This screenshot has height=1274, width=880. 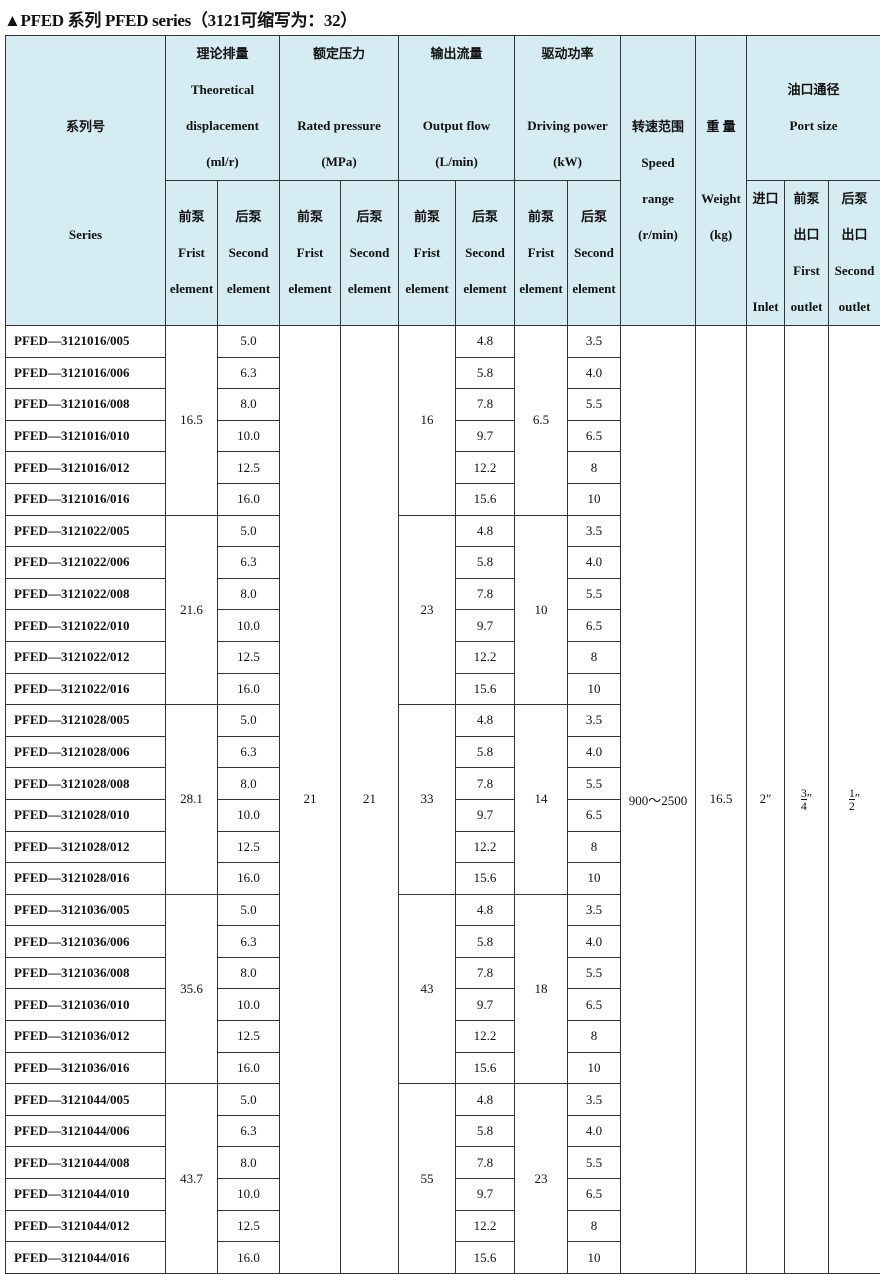 I want to click on series-cell: PFED—3121036/008, so click(x=86, y=973).